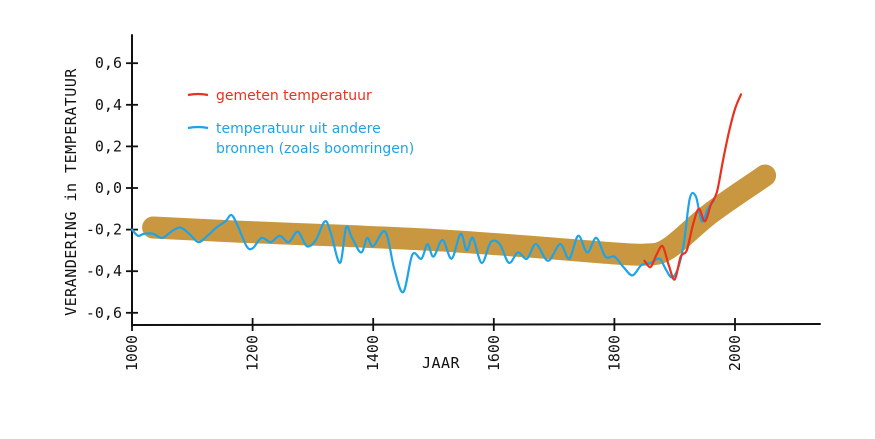 This screenshot has width=875, height=439. Describe the element at coordinates (253, 353) in the screenshot. I see `x-tick-label: 1200` at that location.